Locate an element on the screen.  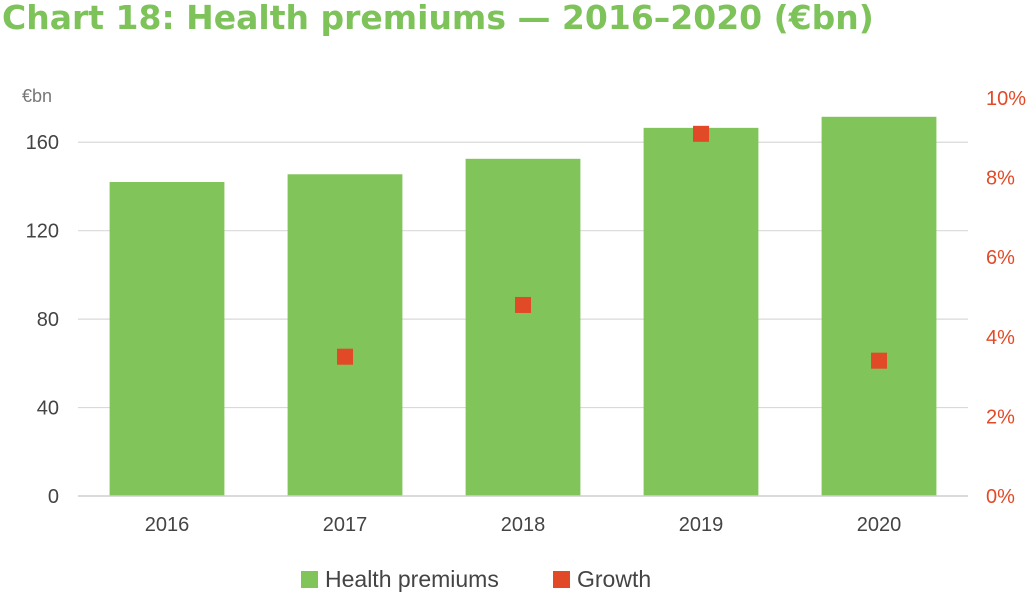
legend-label-health-premiums: Health premiums is located at coordinates (412, 579).